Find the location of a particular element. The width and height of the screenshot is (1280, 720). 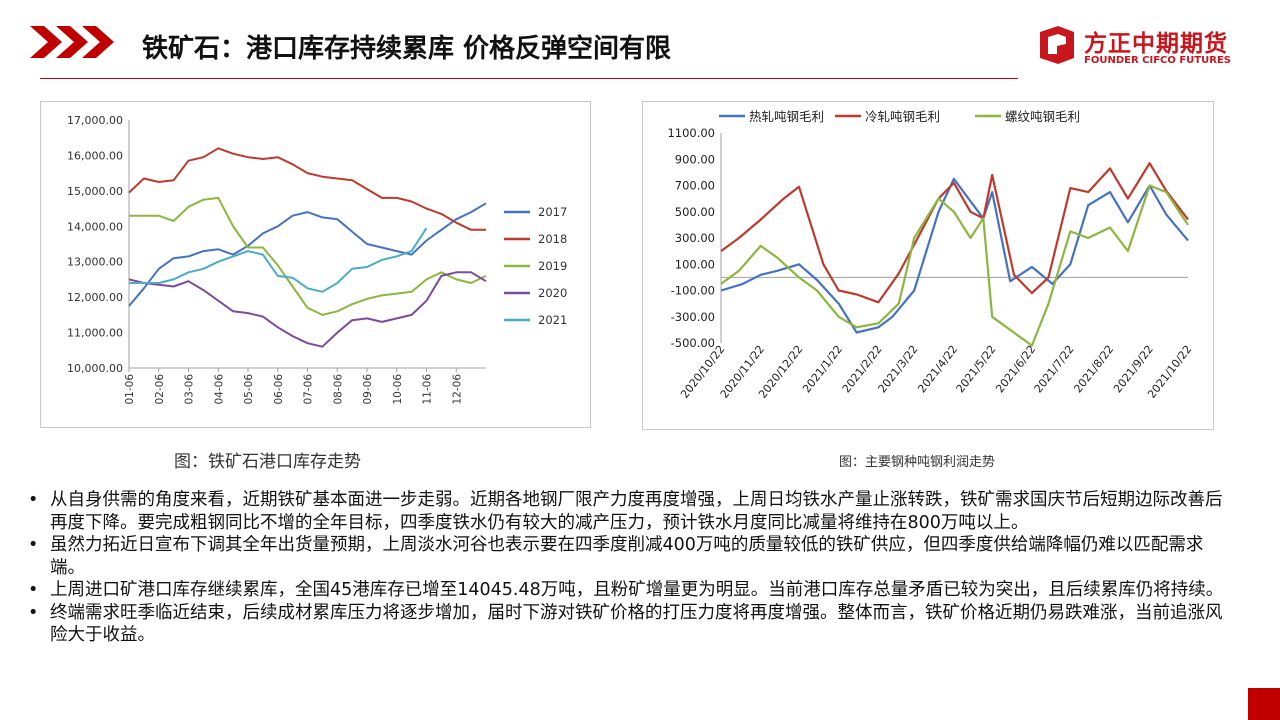

legend-label-2020: 2020 is located at coordinates (552, 293).